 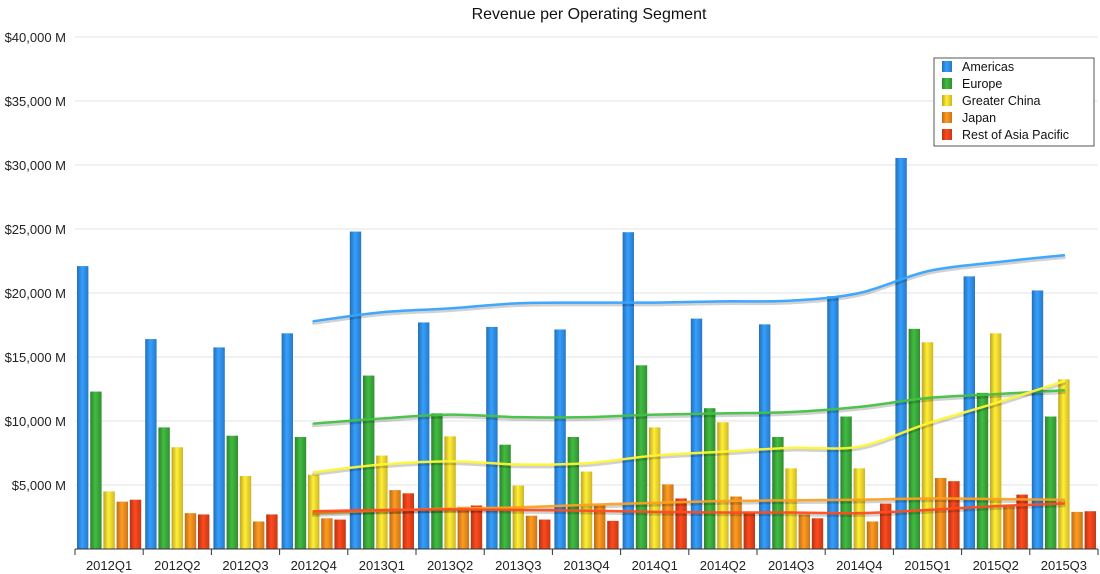 What do you see at coordinates (1015, 135) in the screenshot?
I see `legend-label: Rest of Asia Pacific` at bounding box center [1015, 135].